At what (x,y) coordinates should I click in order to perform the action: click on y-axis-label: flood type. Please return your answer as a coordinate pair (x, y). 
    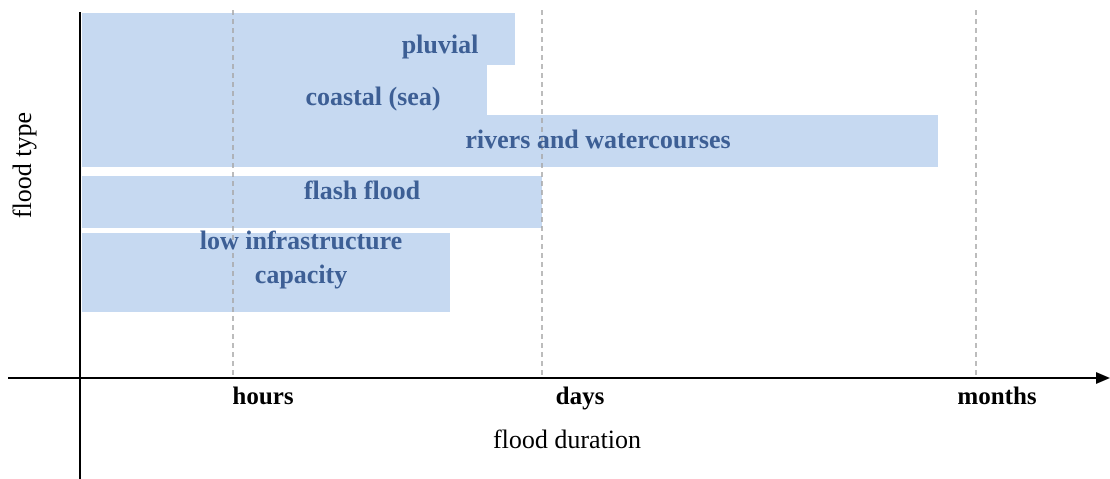
    Looking at the image, I should click on (22, 165).